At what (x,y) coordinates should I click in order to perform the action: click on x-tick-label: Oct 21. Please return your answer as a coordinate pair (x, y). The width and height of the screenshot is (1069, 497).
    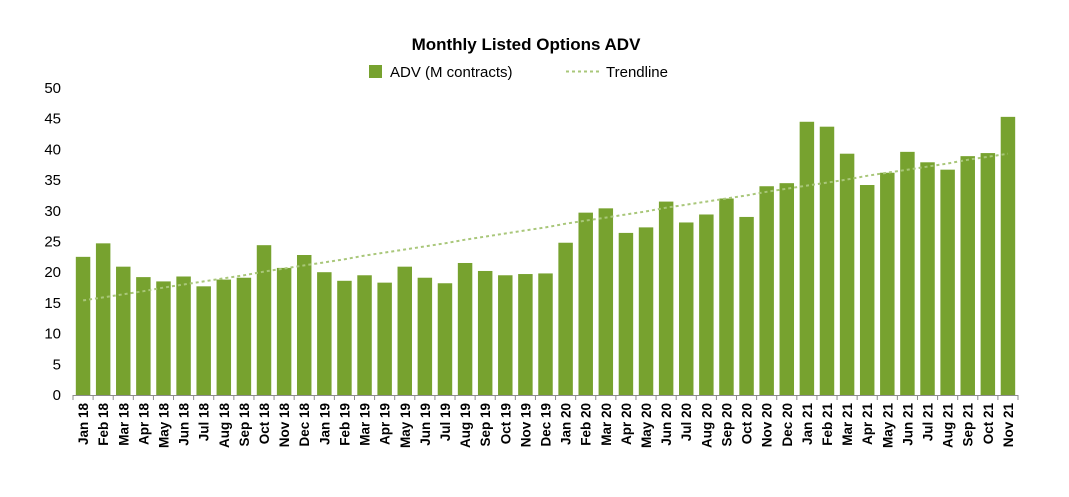
    Looking at the image, I should click on (988, 424).